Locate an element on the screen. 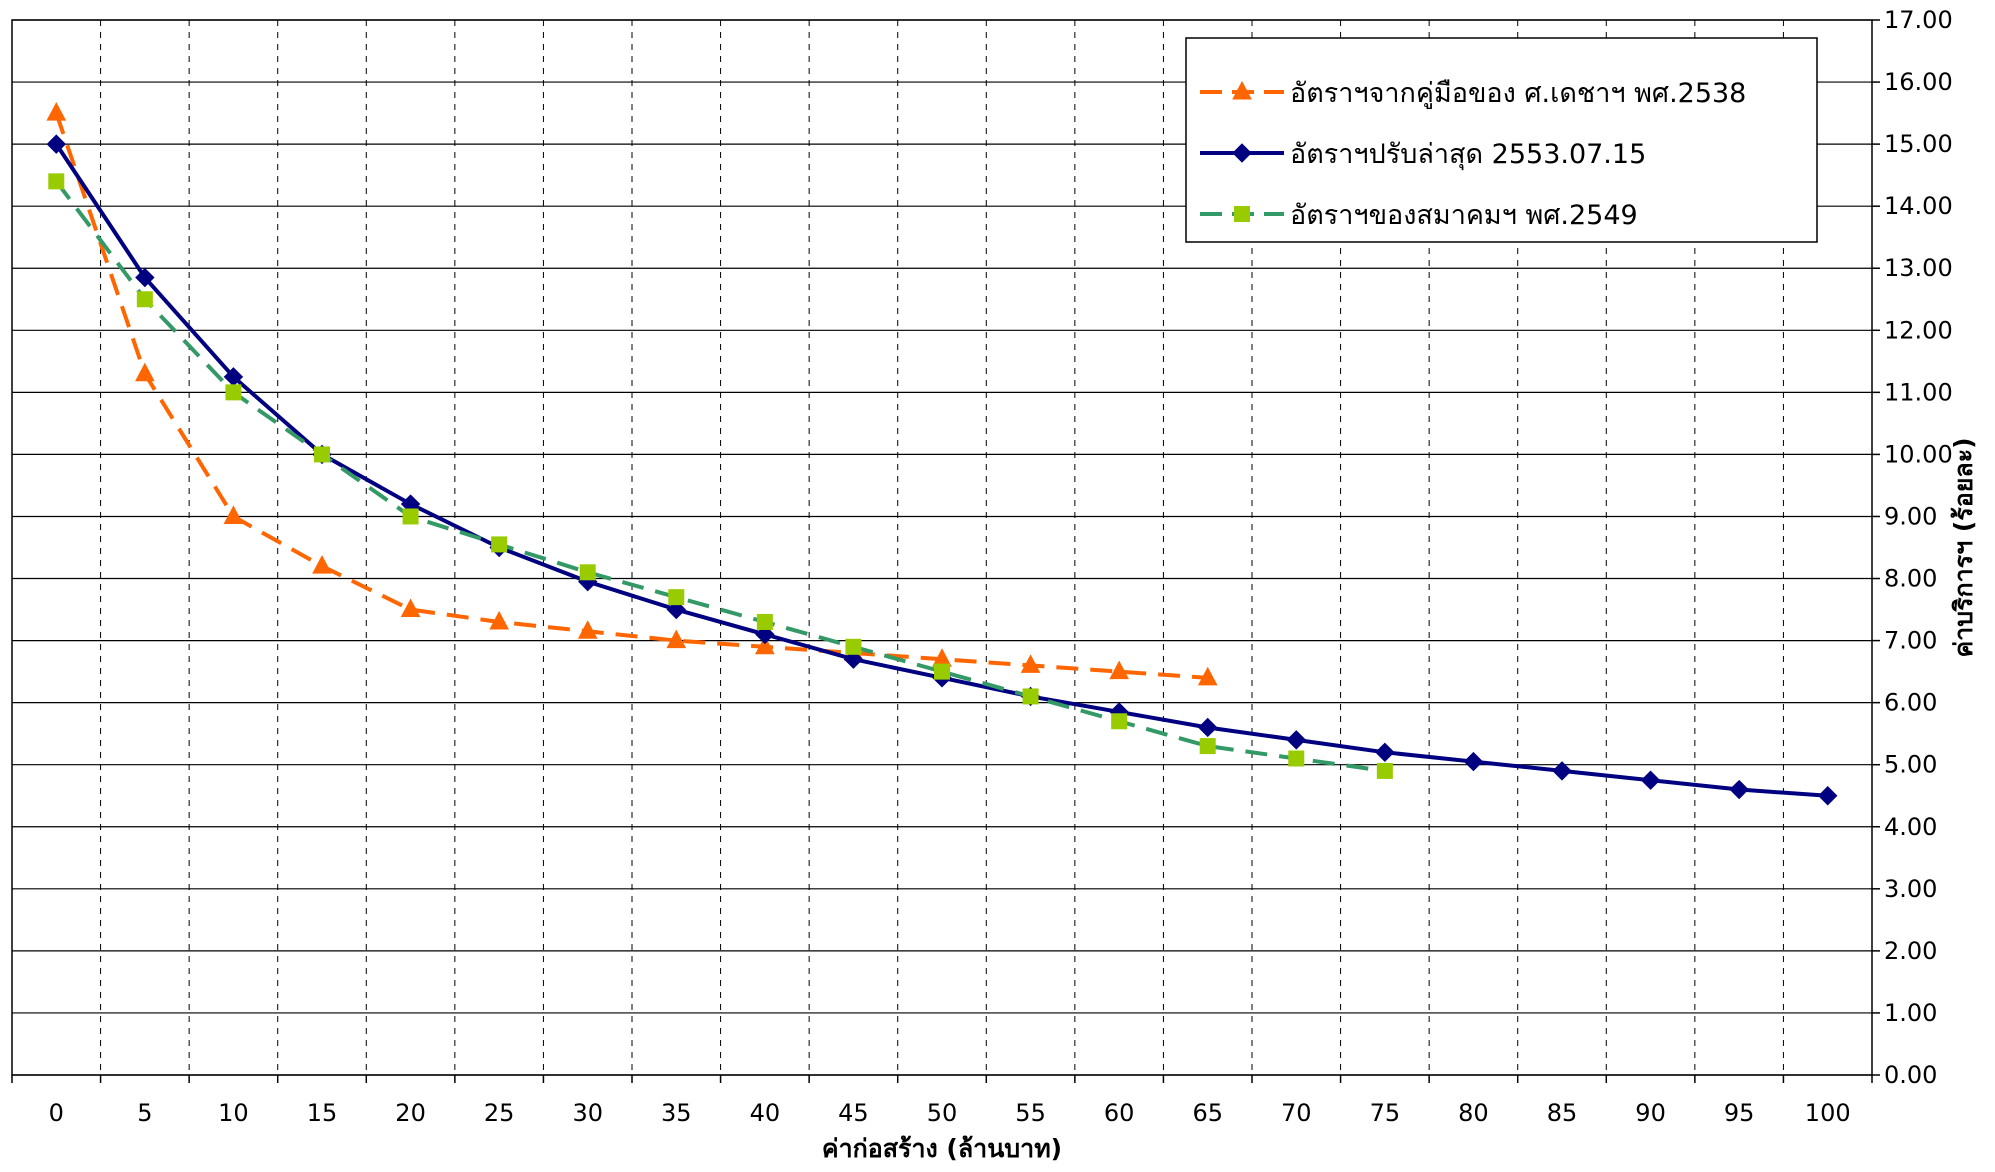 Image resolution: width=1995 pixels, height=1172 pixels. legend-box is located at coordinates (1501, 140).